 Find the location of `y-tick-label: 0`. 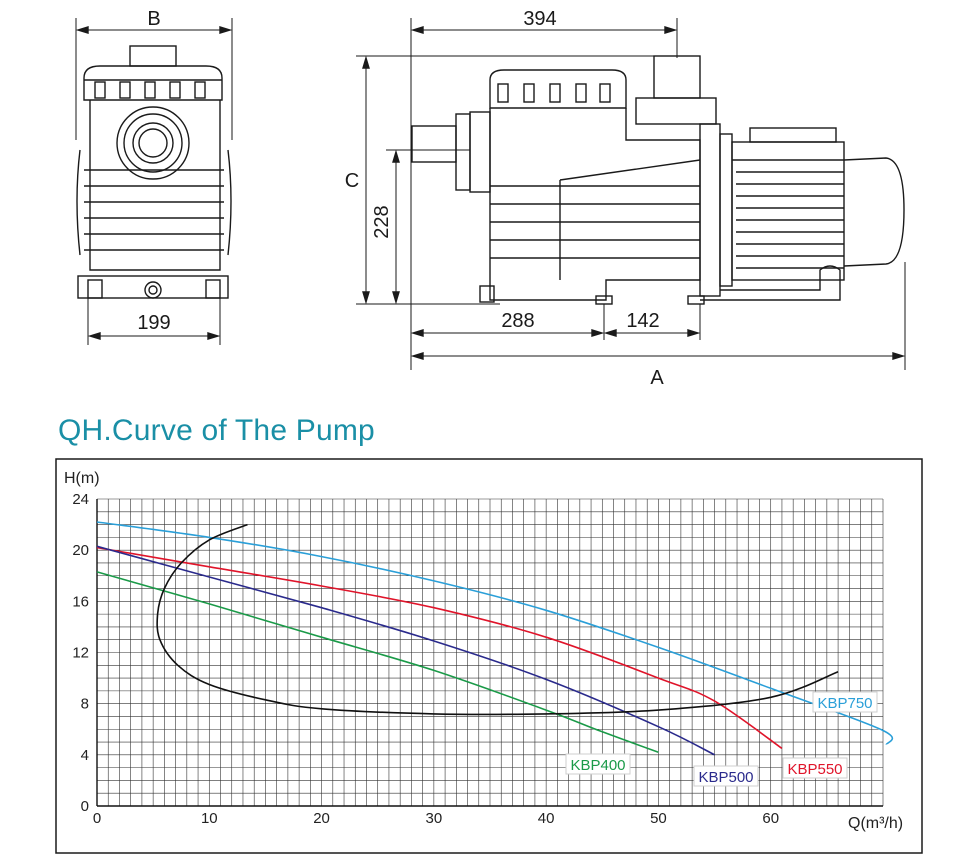

y-tick-label: 0 is located at coordinates (85, 806).